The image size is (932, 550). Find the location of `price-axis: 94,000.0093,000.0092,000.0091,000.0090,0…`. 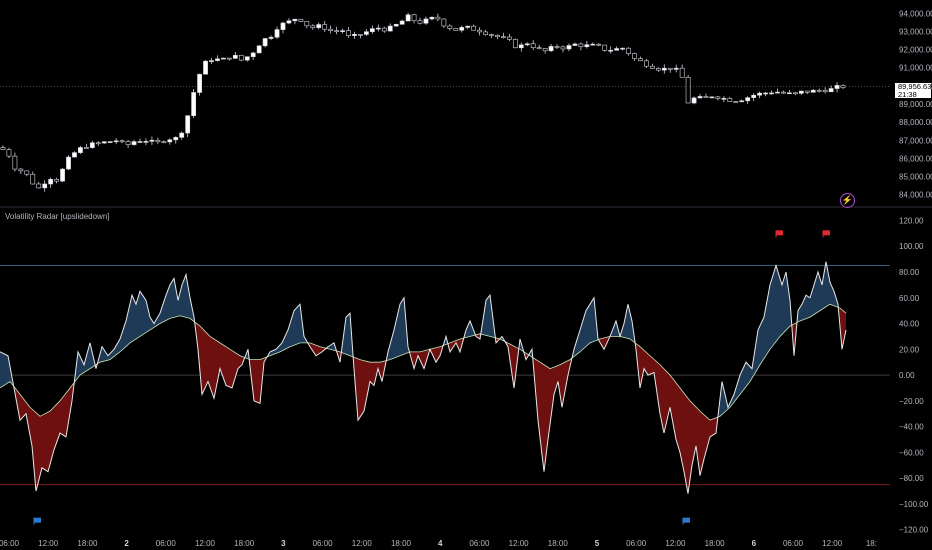

price-axis: 94,000.0093,000.0092,000.0091,000.0090,0… is located at coordinates (915, 104).